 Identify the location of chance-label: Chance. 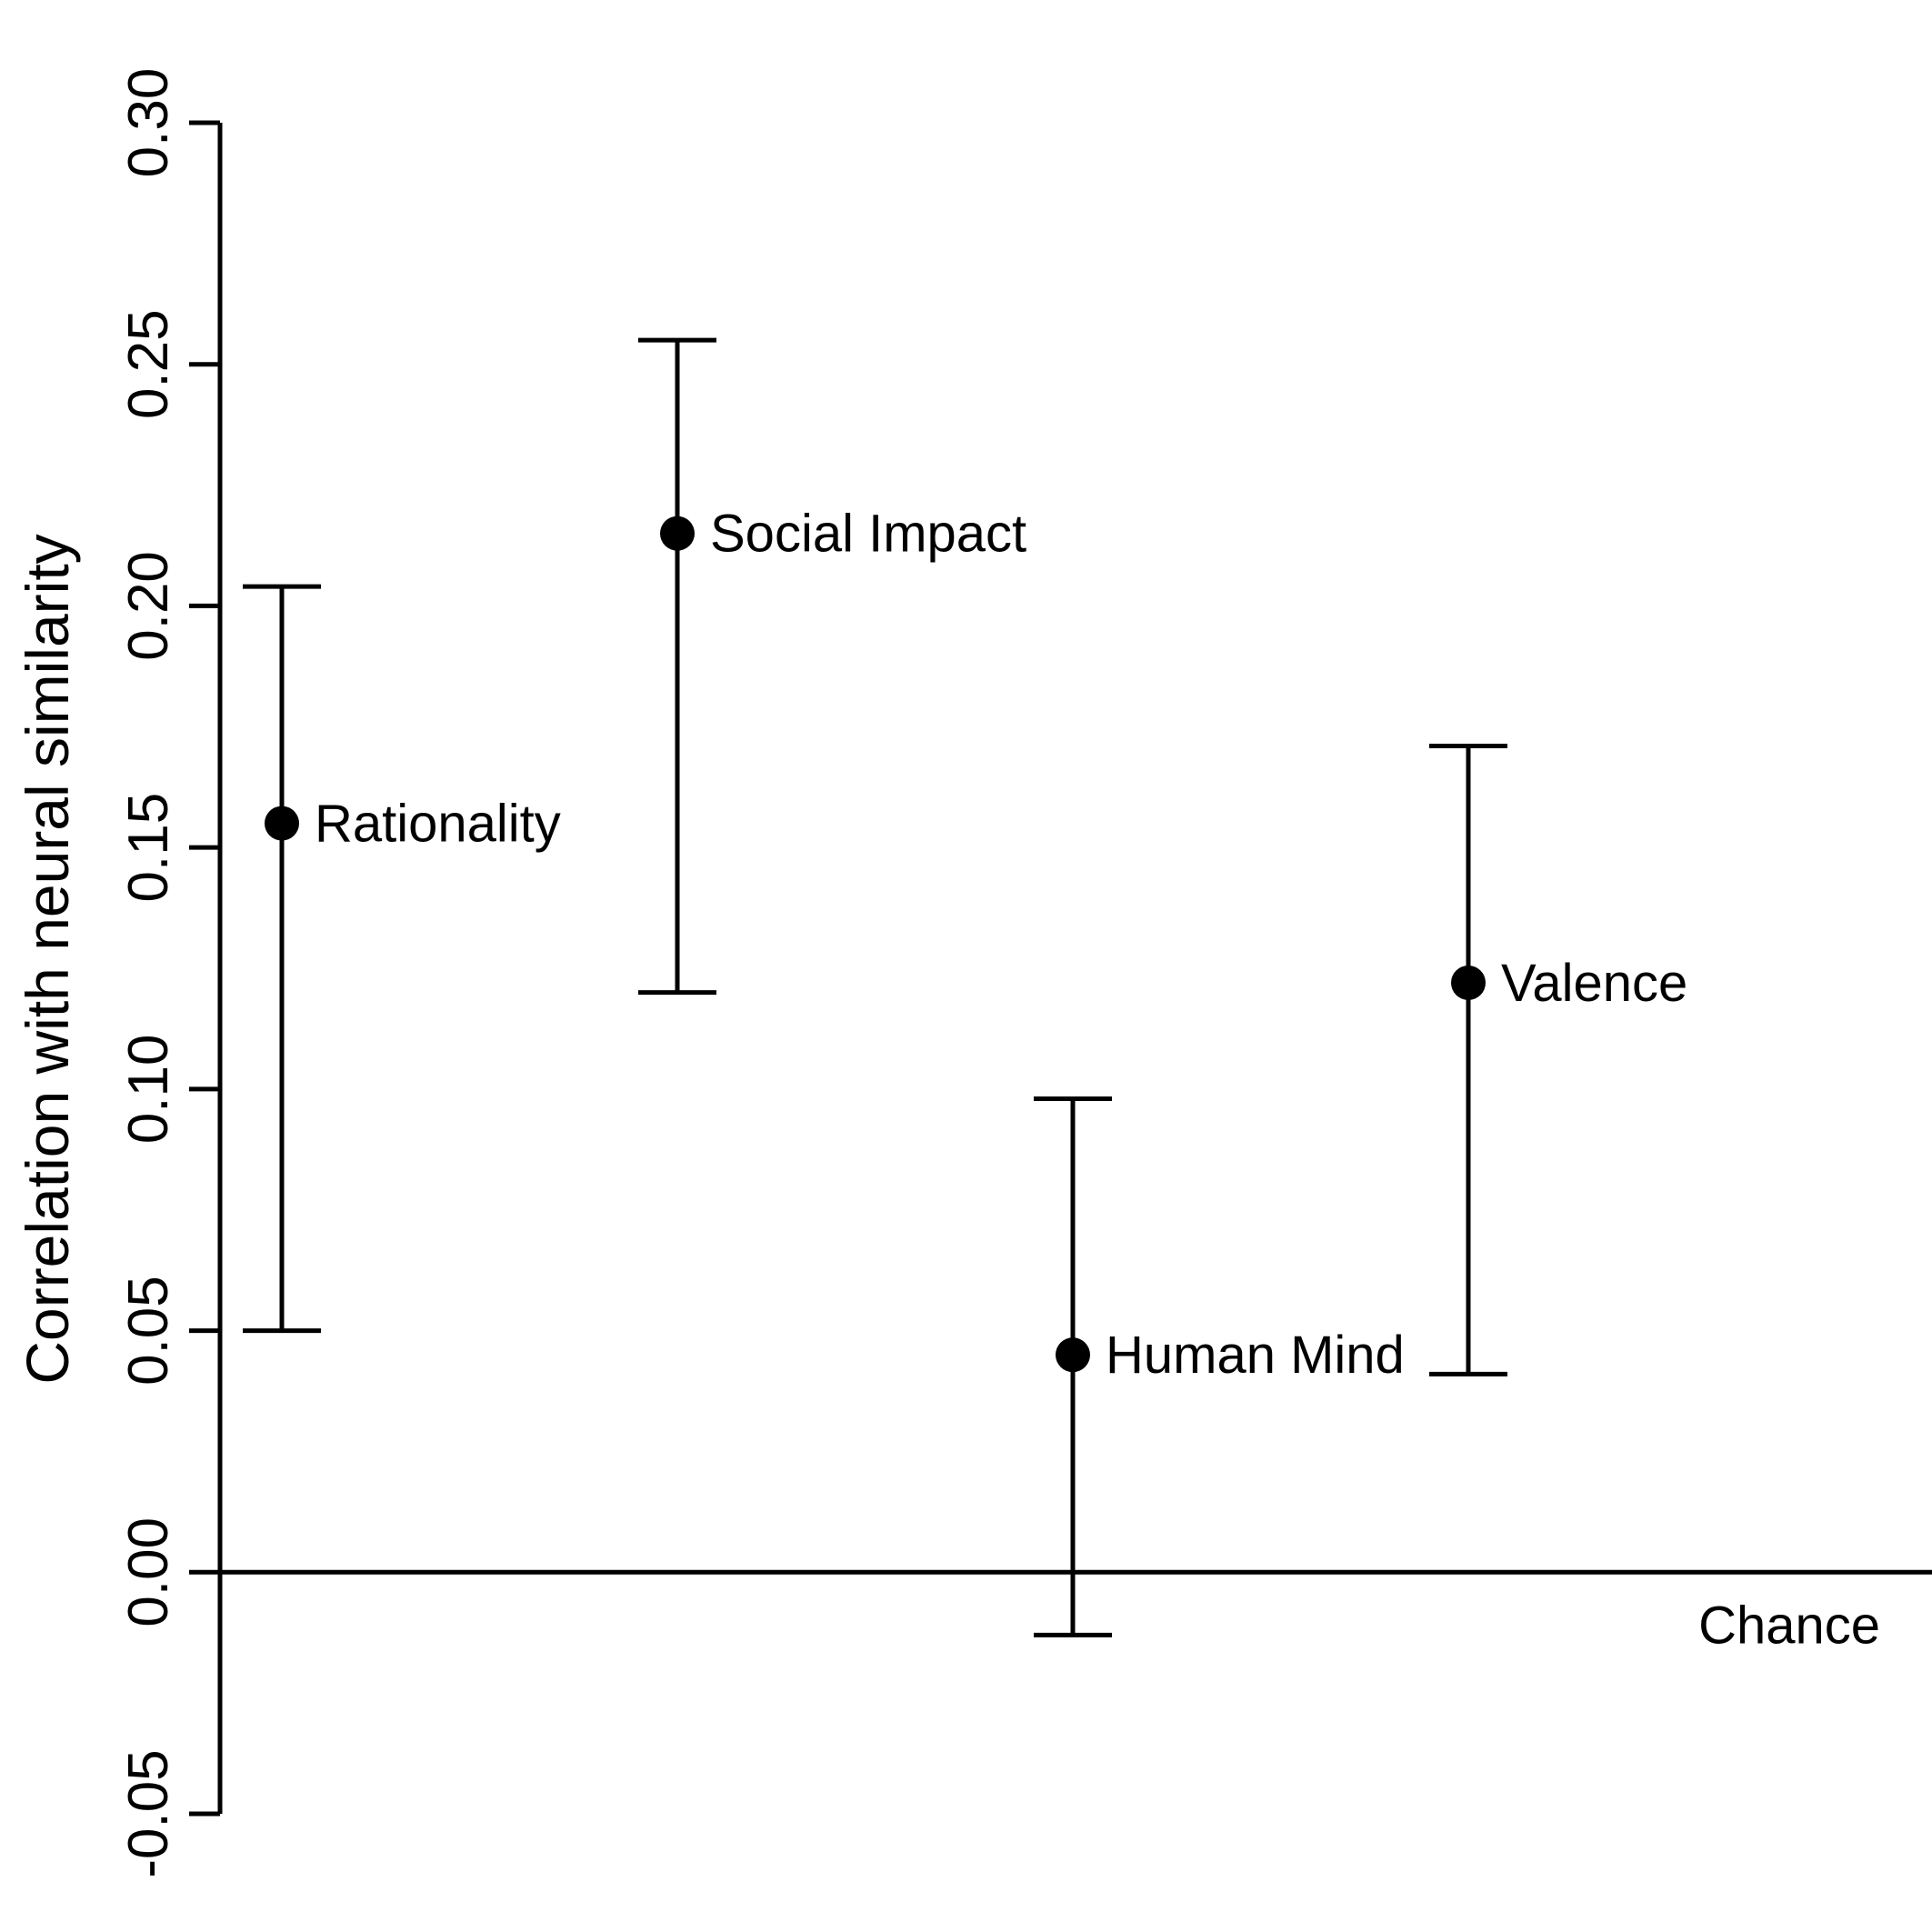
(1789, 1625).